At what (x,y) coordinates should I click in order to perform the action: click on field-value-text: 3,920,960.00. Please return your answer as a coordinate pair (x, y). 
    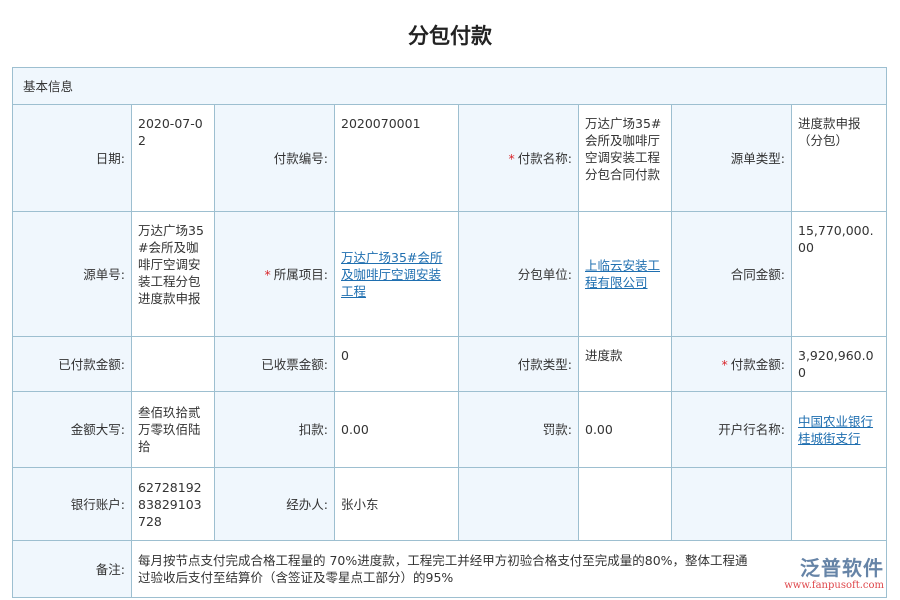
    Looking at the image, I should click on (836, 364).